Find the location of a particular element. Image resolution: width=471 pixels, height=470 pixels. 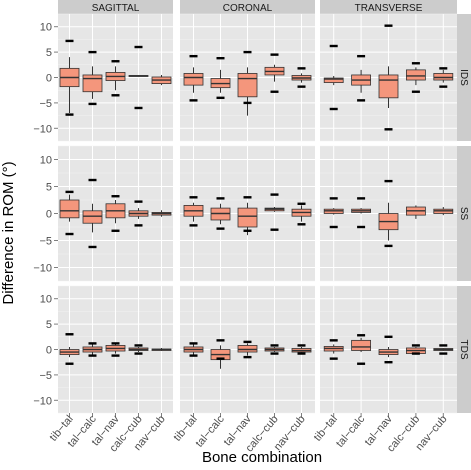

row-strip-ss is located at coordinates (464, 213).